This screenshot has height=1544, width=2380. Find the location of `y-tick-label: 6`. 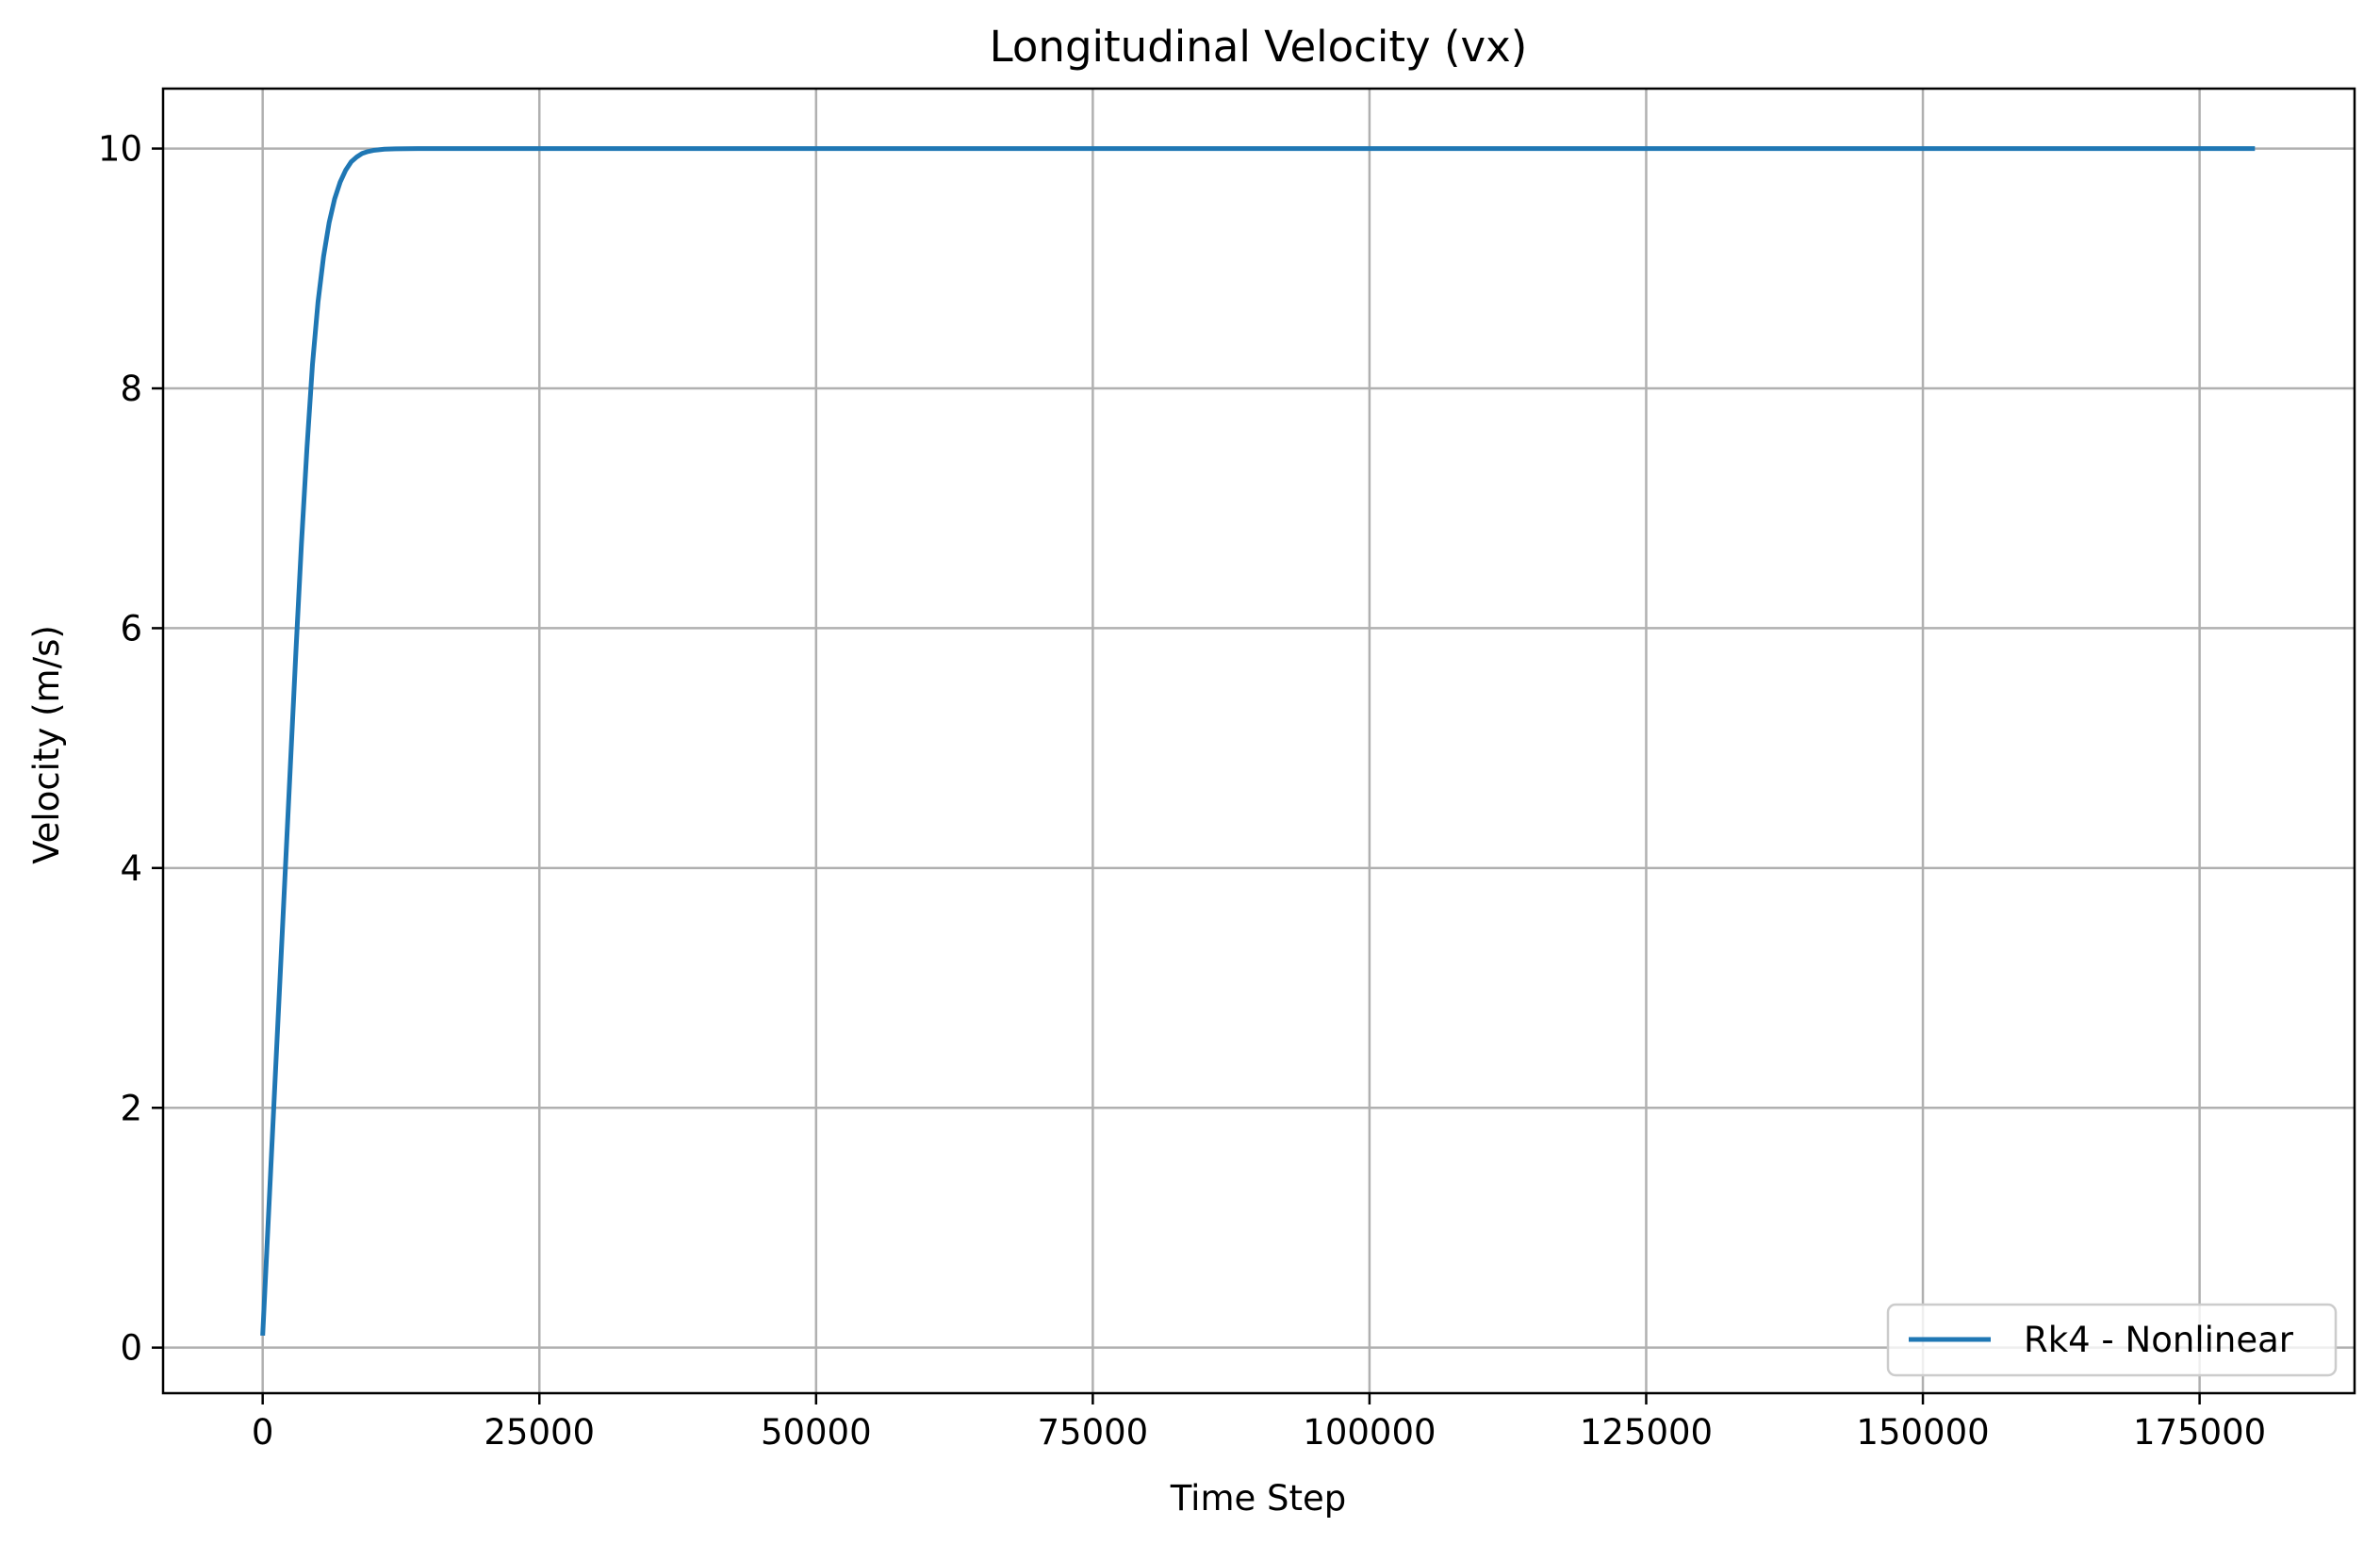

y-tick-label: 6 is located at coordinates (131, 628).